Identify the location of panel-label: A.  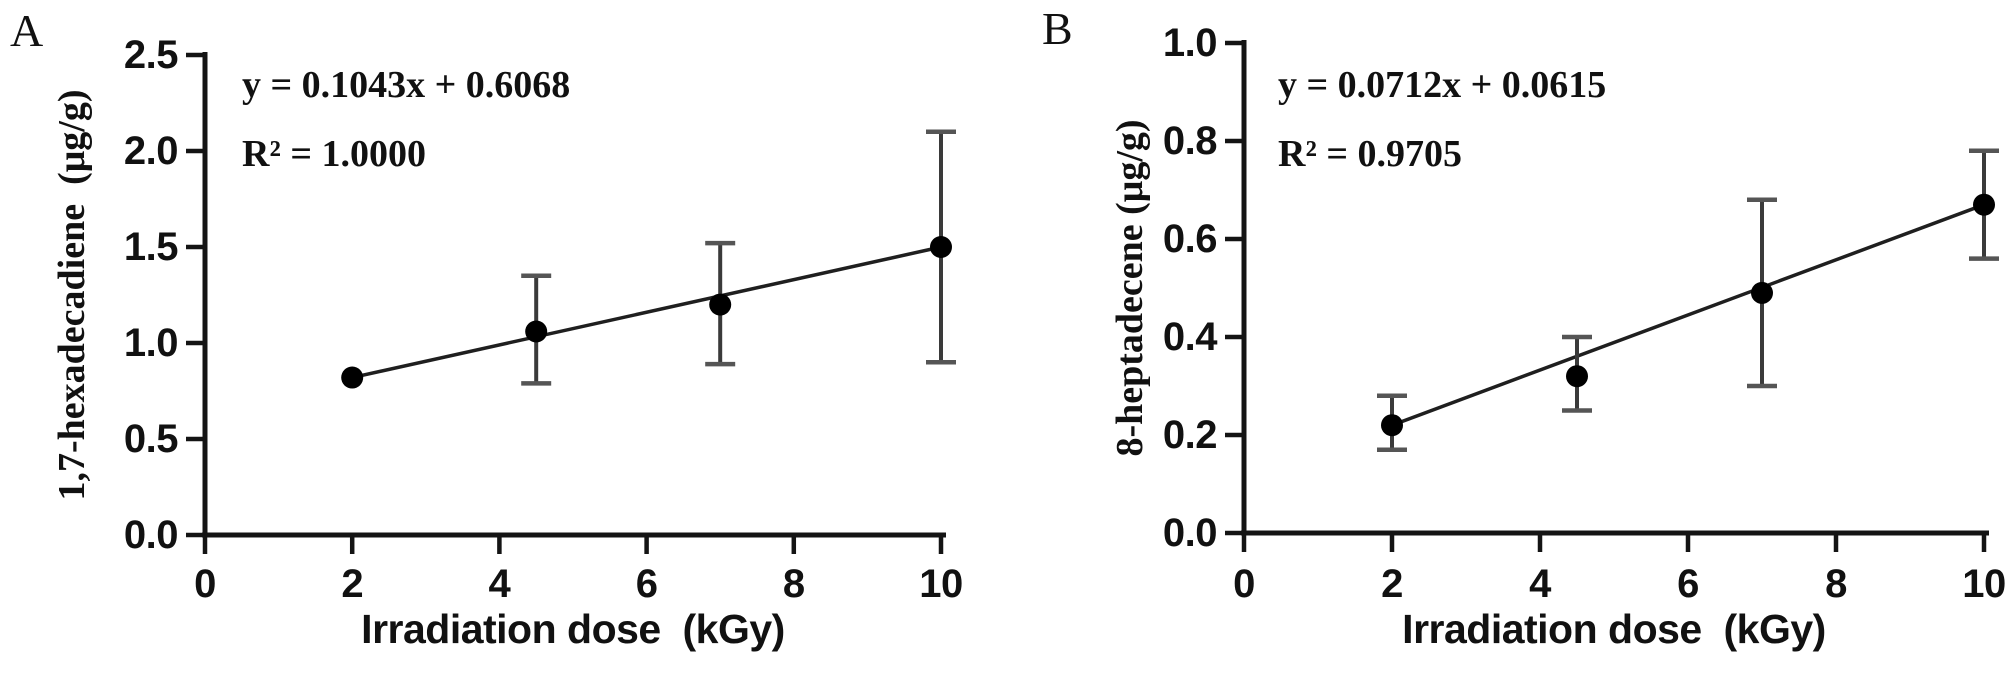
(26, 30).